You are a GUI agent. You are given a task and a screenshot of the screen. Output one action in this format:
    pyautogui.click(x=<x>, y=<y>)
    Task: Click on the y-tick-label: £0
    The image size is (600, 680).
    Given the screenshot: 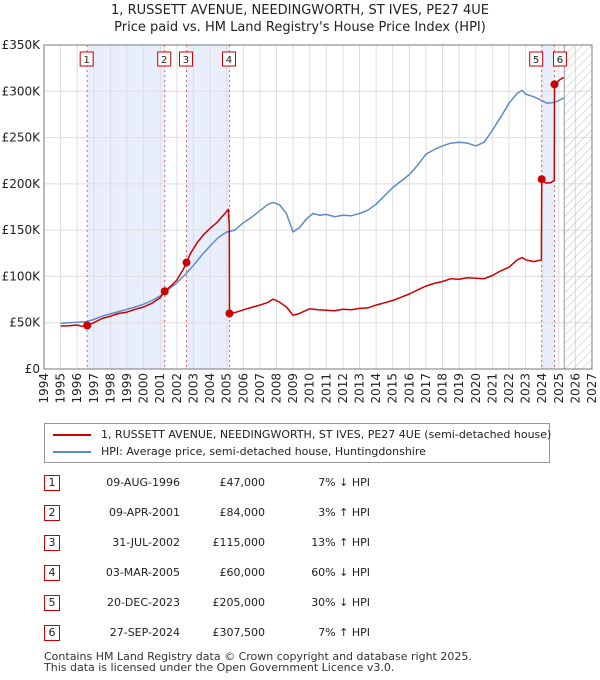 What is the action you would take?
    pyautogui.click(x=32, y=369)
    